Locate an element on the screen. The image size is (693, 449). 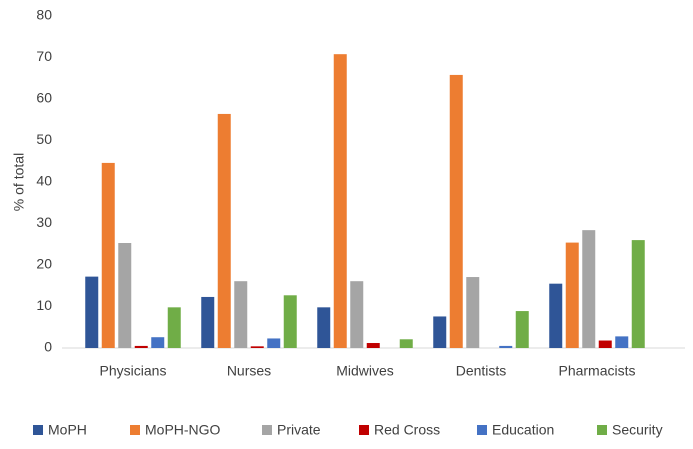
x-tick-label: Midwives is located at coordinates (365, 371).